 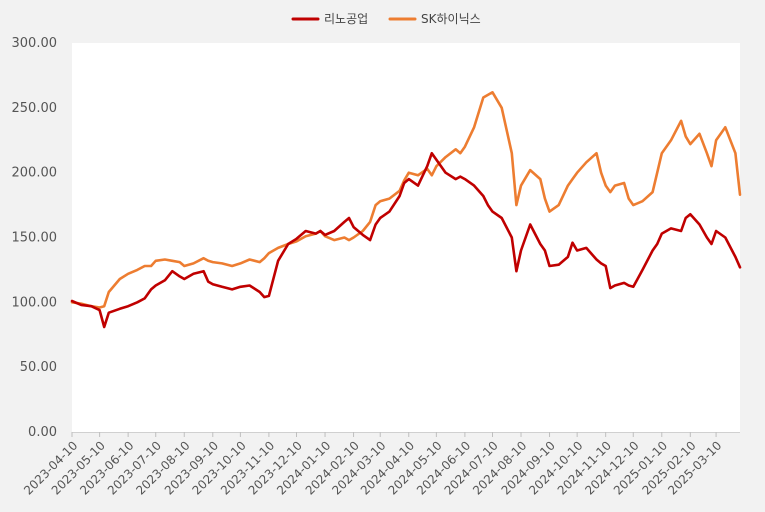 I want to click on y-tick-label: 200.00, so click(x=35, y=173).